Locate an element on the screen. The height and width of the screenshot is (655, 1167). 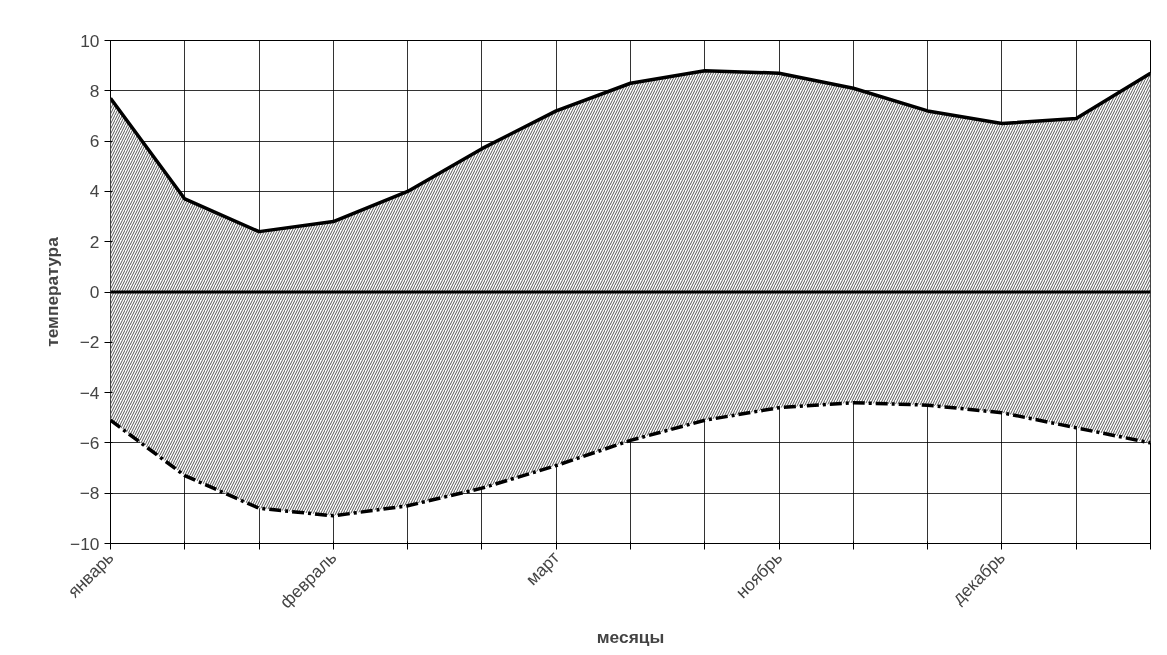
y-tick-label: 0 is located at coordinates (94, 292).